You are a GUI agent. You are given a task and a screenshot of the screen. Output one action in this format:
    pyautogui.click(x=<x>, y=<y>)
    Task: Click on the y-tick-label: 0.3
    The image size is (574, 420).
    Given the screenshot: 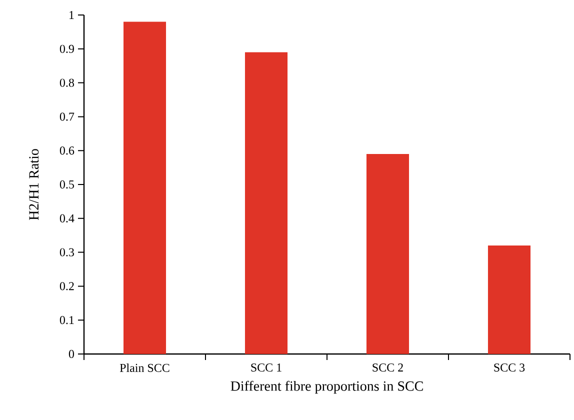 What is the action you would take?
    pyautogui.click(x=67, y=252)
    